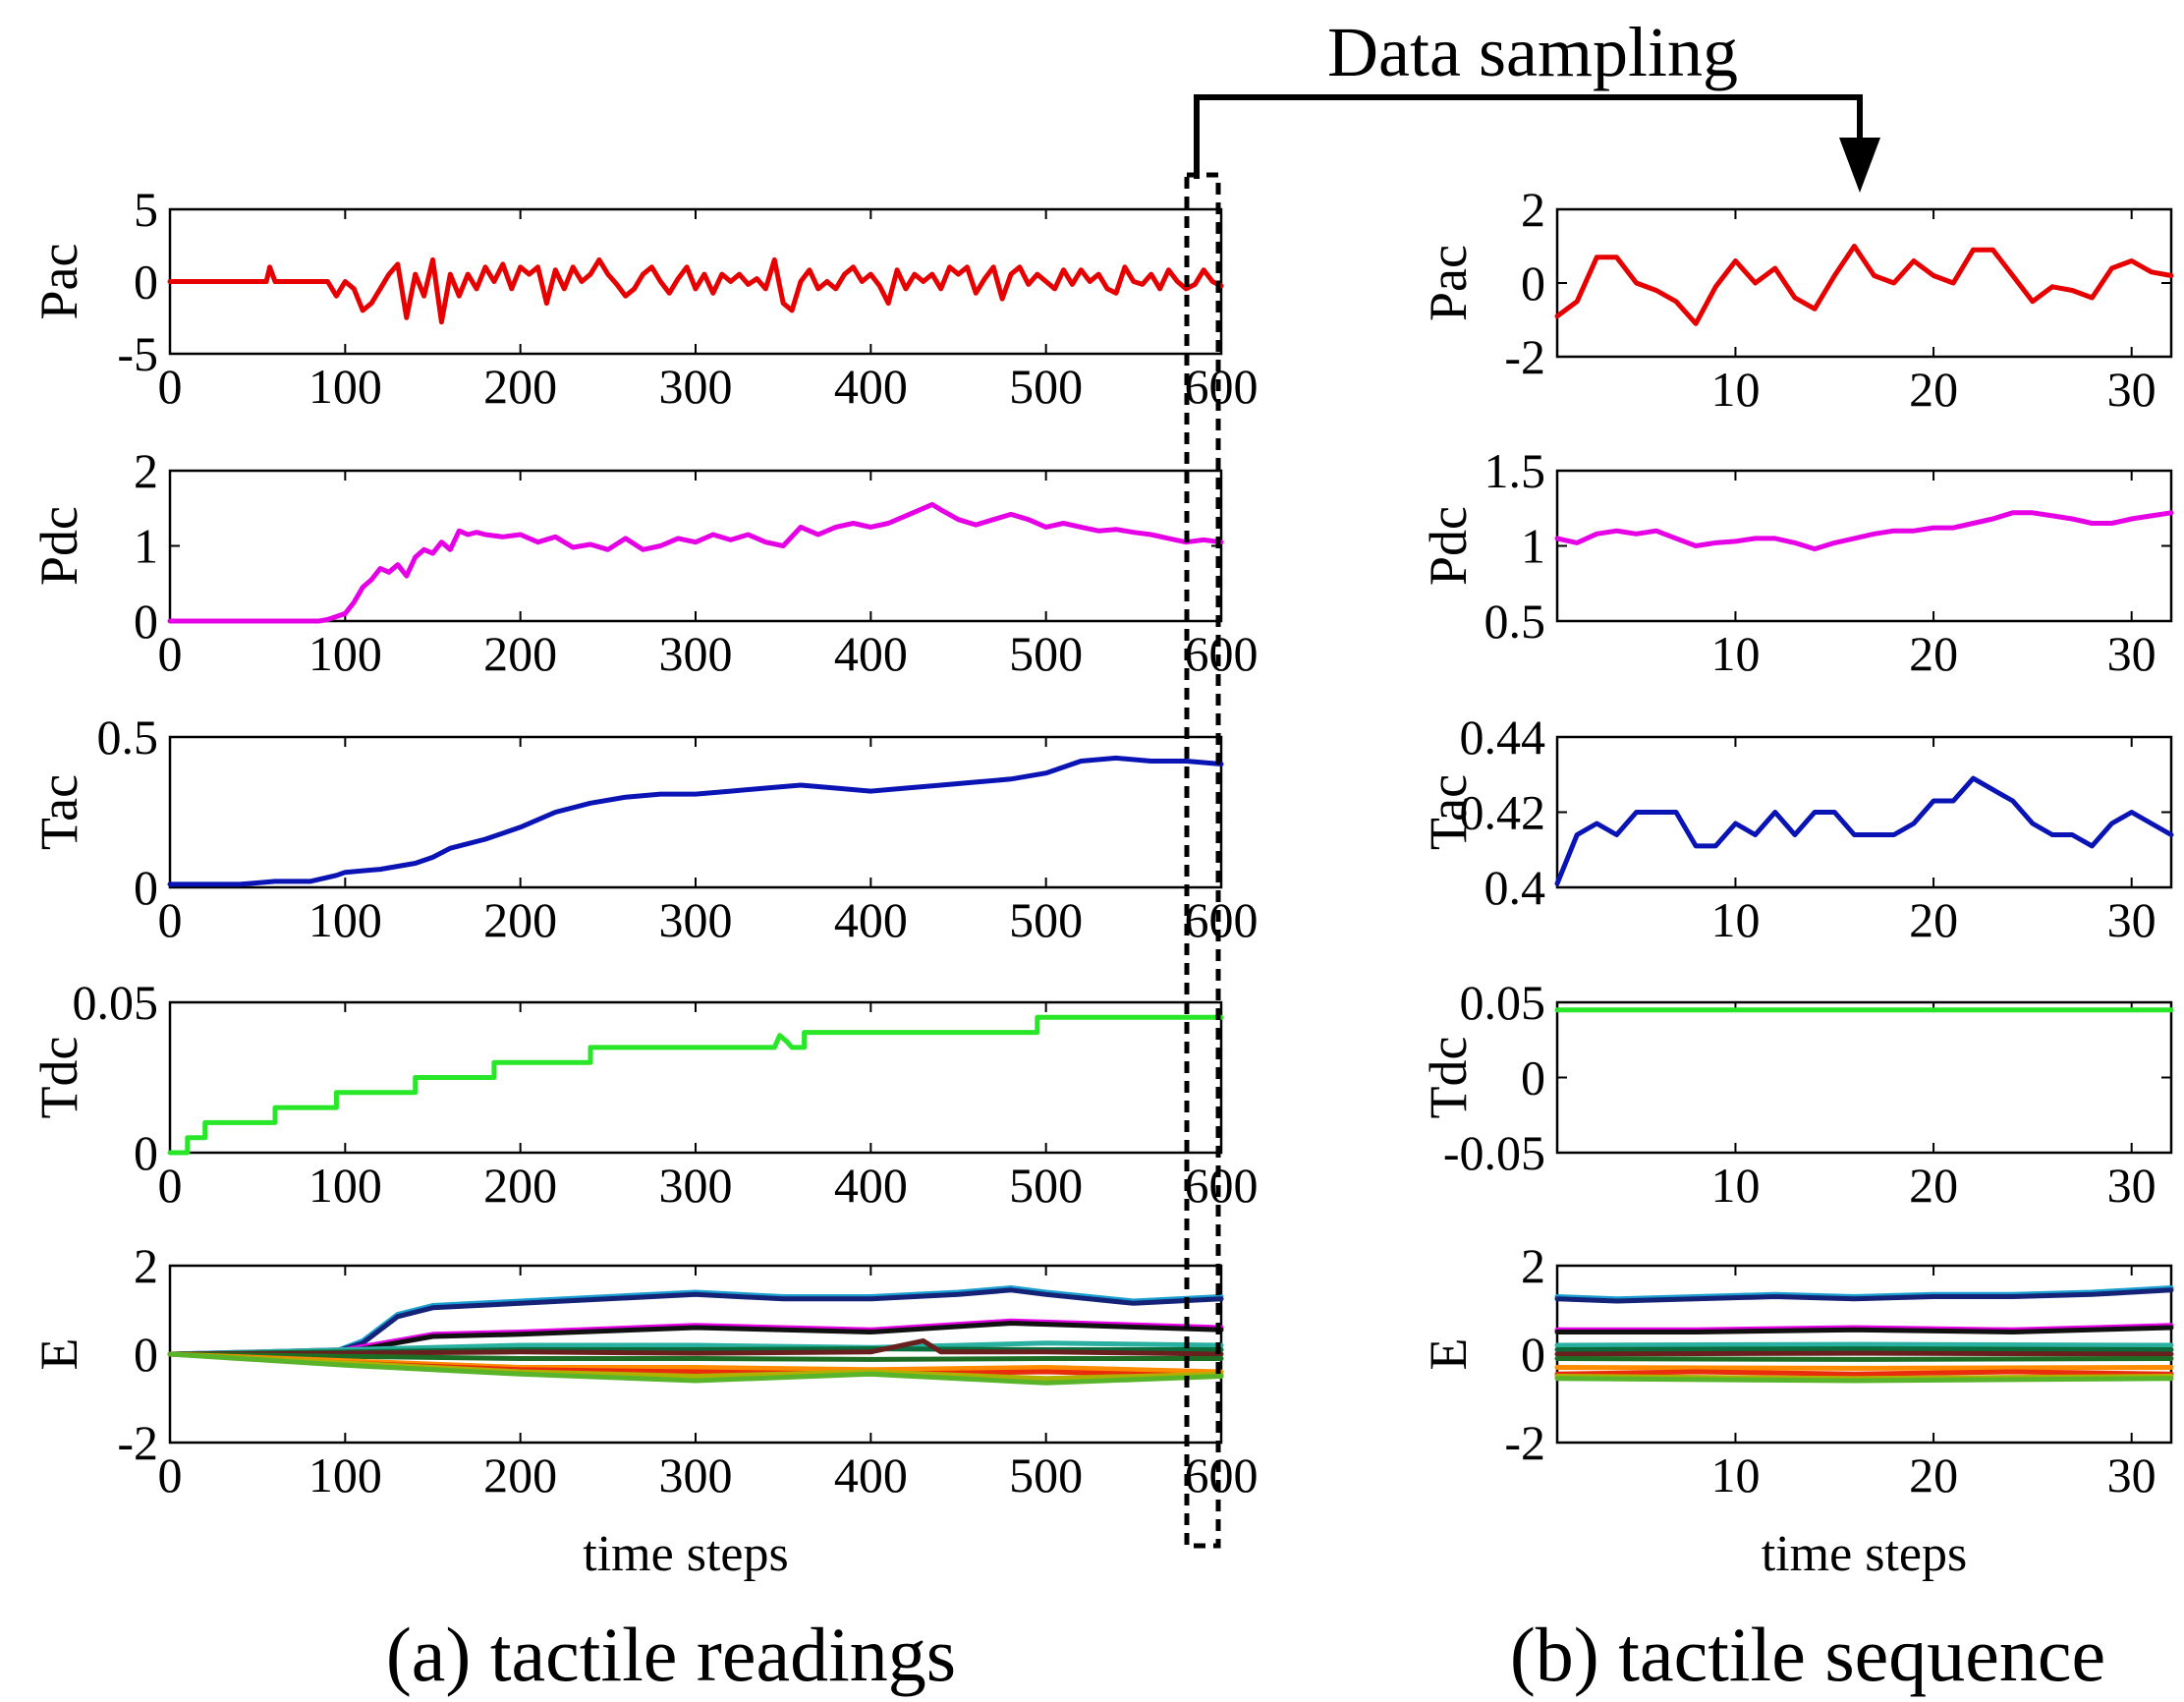 Image resolution: width=2184 pixels, height=1702 pixels. I want to click on y-tick-label: -5, so click(137, 353).